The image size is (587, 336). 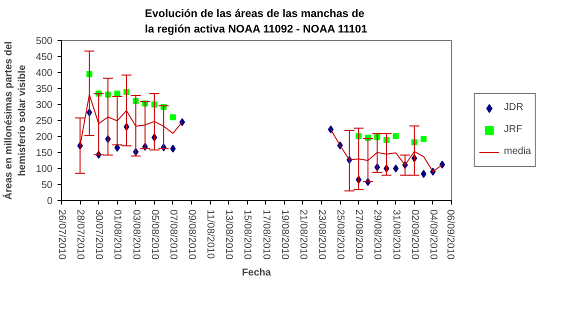 I want to click on x-tick-label: 17/08/2010, so click(x=266, y=235).